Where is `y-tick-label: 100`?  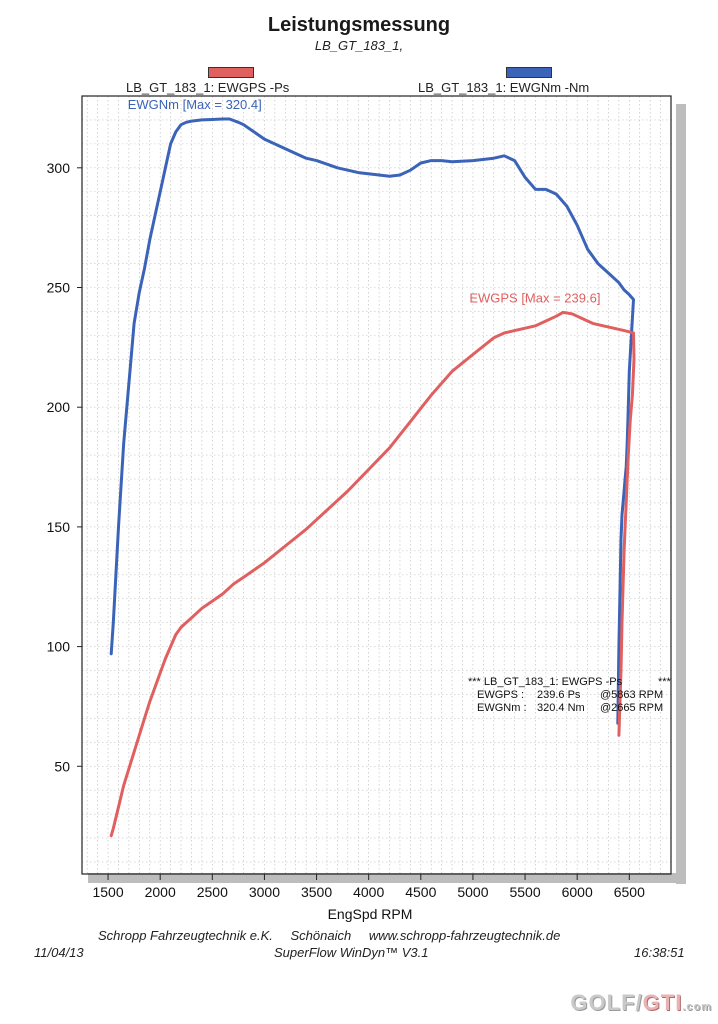 y-tick-label: 100 is located at coordinates (59, 647).